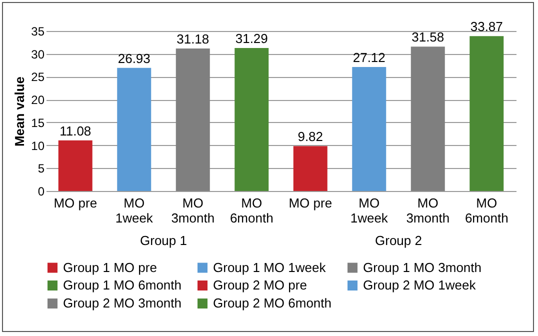 This screenshot has height=336, width=538. Describe the element at coordinates (193, 38) in the screenshot. I see `data-label: 31.18` at that location.